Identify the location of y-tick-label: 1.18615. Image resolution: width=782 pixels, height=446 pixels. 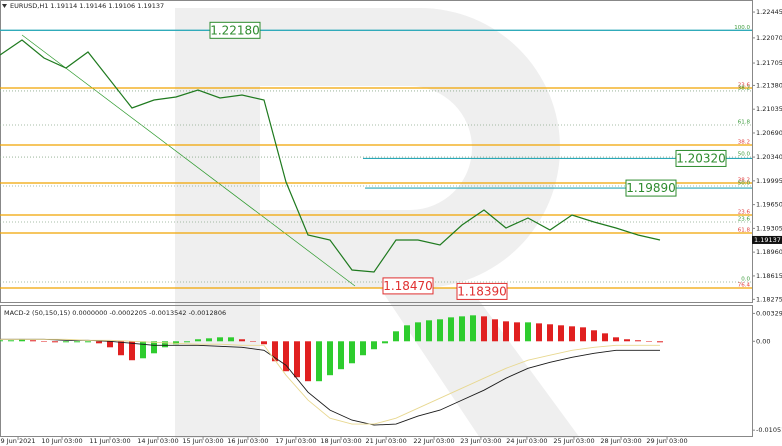
(769, 276).